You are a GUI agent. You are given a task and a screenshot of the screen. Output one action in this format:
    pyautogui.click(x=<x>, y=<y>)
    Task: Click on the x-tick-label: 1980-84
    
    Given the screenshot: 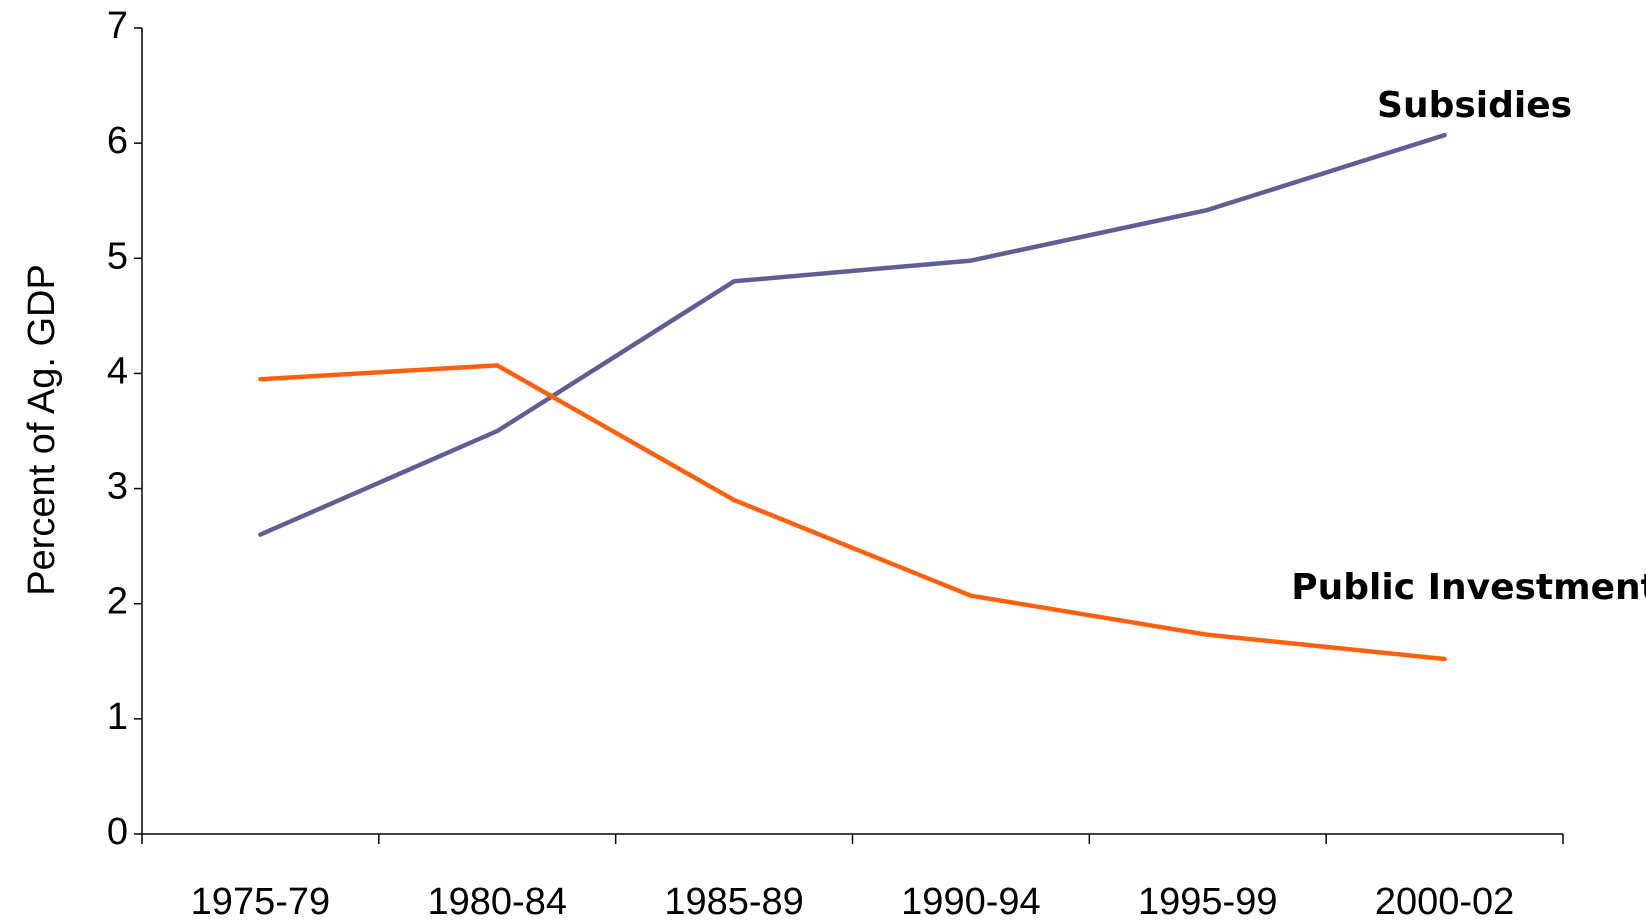 What is the action you would take?
    pyautogui.click(x=497, y=900)
    